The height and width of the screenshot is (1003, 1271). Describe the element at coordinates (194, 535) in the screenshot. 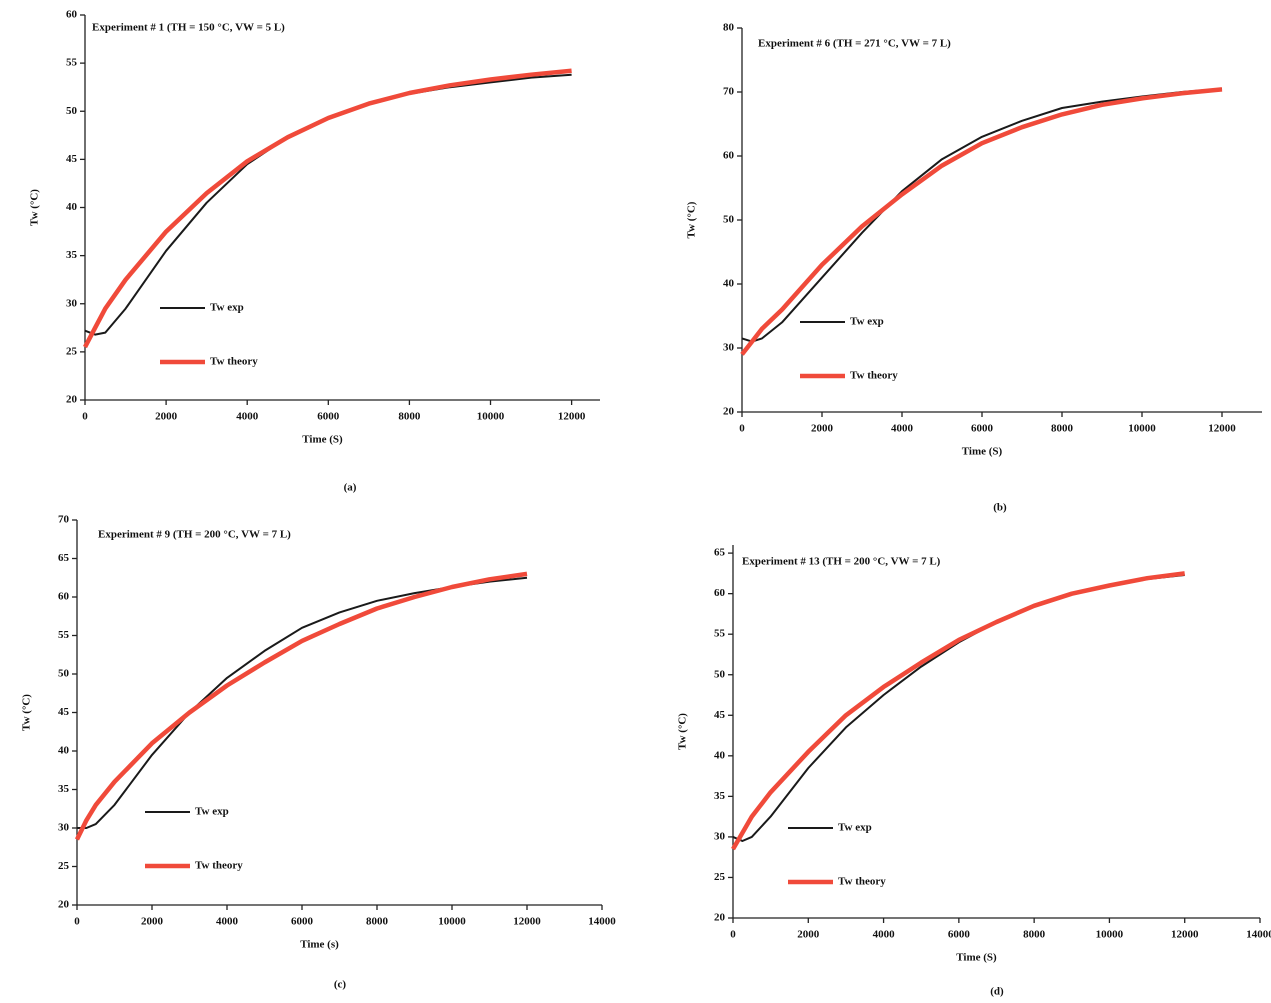

I see `chart-title: Experiment # 9 (TH = 200 °C, VW = 7 L)` at that location.